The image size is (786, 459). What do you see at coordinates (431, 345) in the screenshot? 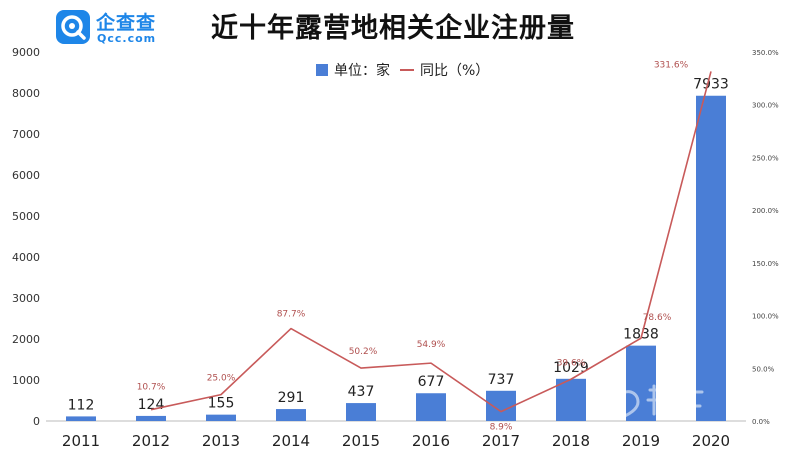
I see `growth-value-label: 54.9%` at bounding box center [431, 345].